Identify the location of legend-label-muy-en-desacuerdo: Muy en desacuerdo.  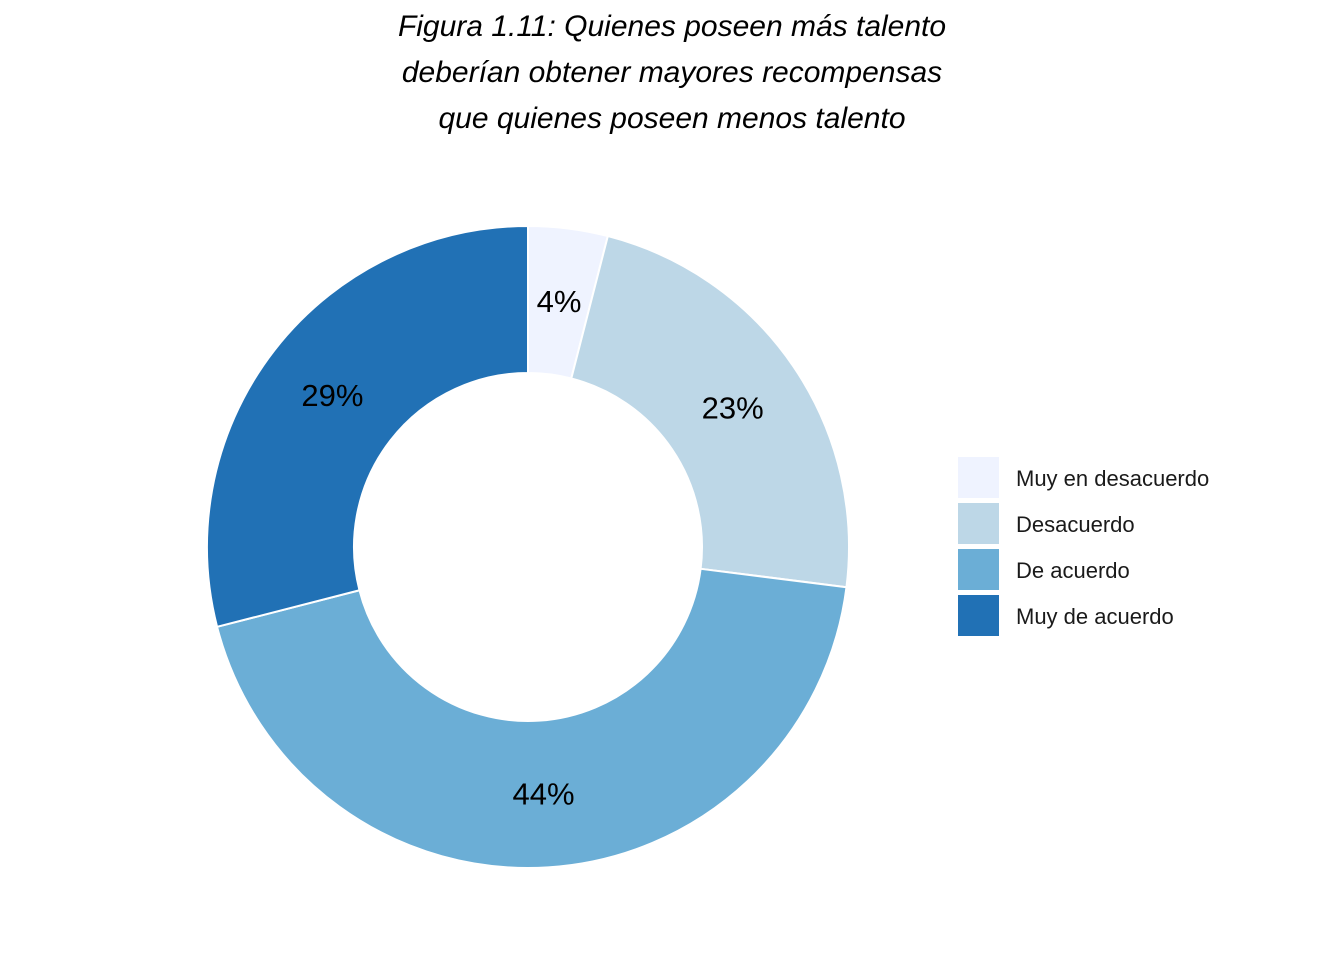
(1113, 478).